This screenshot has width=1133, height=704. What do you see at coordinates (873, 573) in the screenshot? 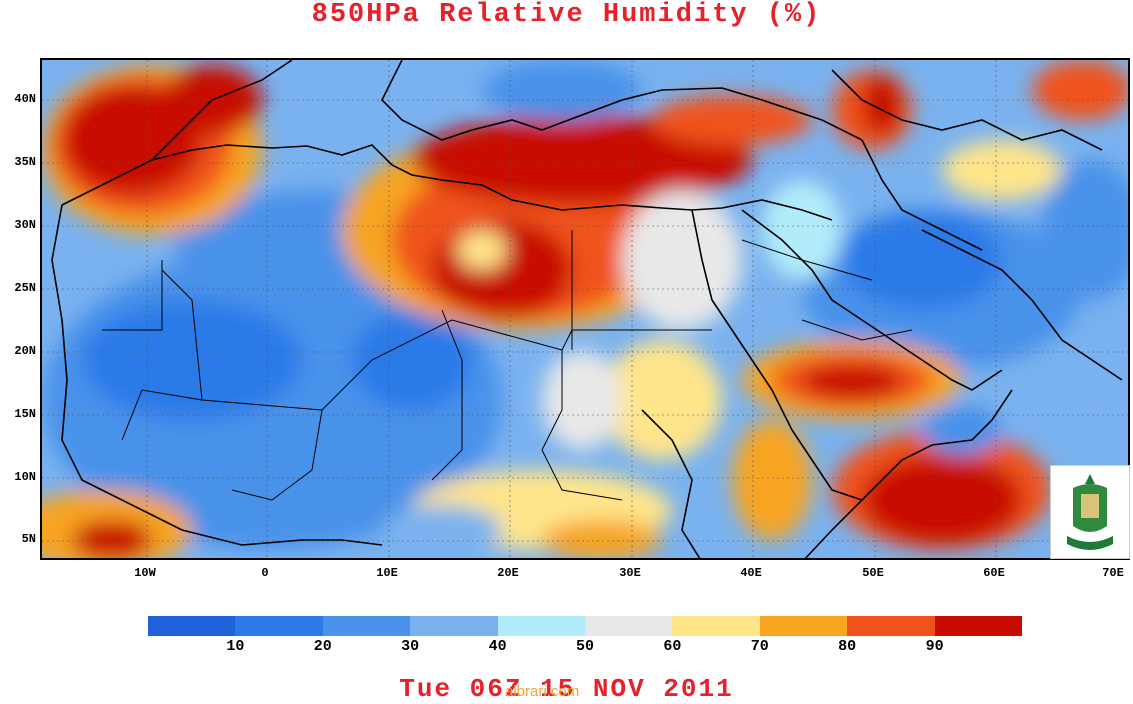
I see `lon-label-50e: 50E` at bounding box center [873, 573].